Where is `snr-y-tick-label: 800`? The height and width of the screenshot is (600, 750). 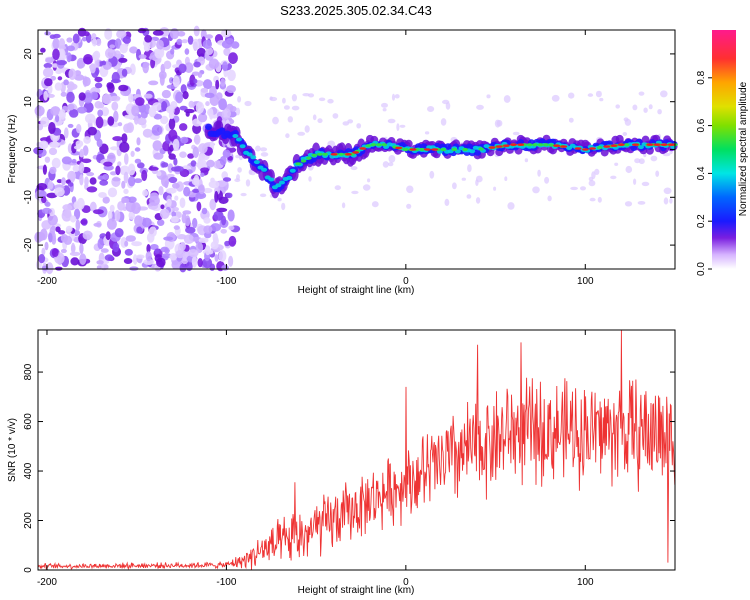 snr-y-tick-label: 800 is located at coordinates (28, 371).